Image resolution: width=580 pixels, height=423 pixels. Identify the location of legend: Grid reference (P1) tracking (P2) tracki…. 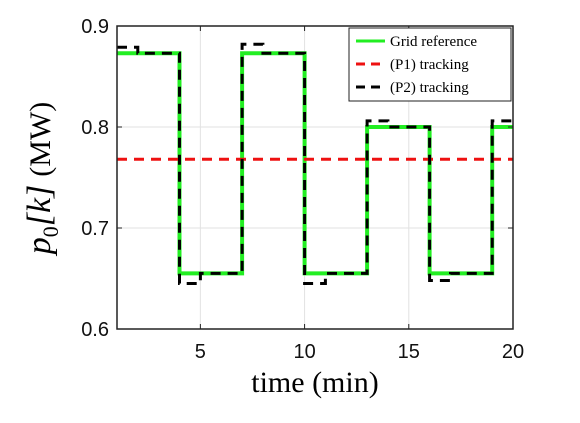
(430, 64).